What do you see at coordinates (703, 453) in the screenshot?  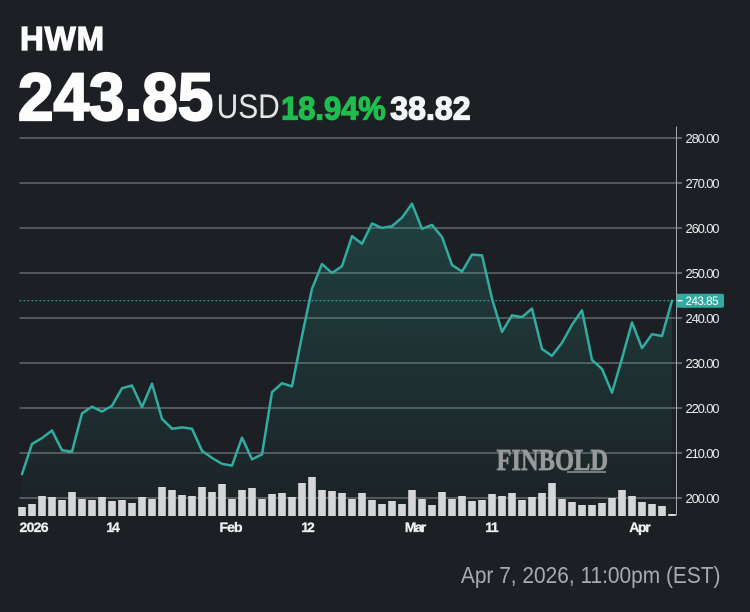 I see `svg-text: 210.00` at bounding box center [703, 453].